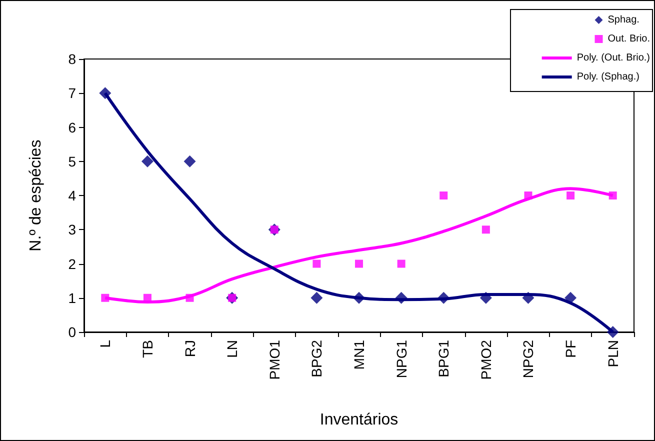 The height and width of the screenshot is (441, 655). I want to click on x-tick-label: LN, so click(232, 349).